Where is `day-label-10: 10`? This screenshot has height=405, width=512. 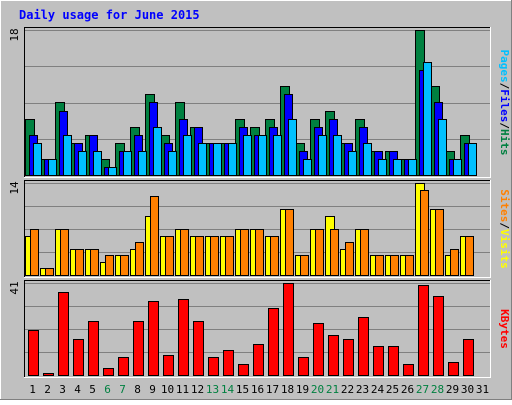 day-label-10: 10 is located at coordinates (167, 389).